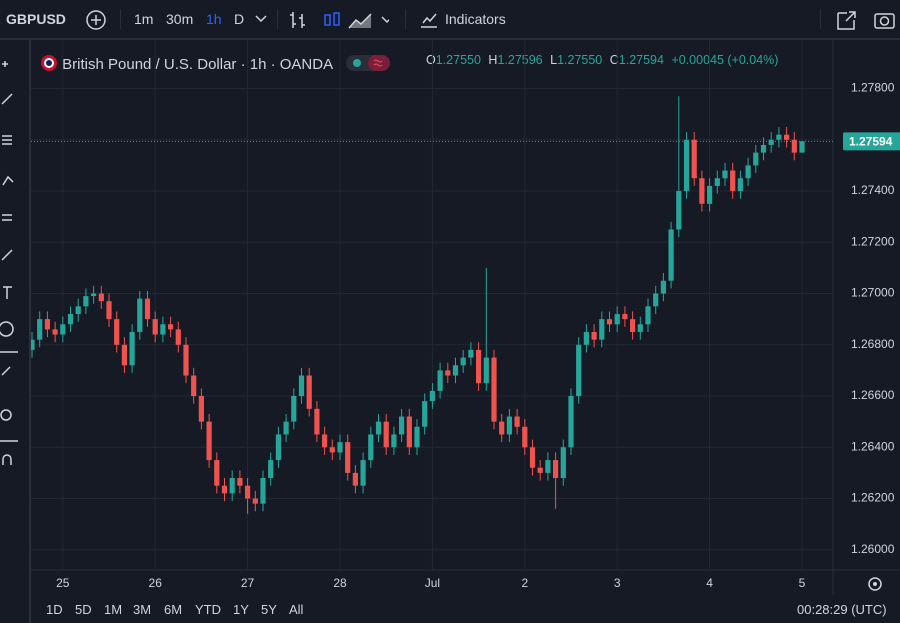  Describe the element at coordinates (339, 20) in the screenshot. I see `chart-type-icons` at that location.